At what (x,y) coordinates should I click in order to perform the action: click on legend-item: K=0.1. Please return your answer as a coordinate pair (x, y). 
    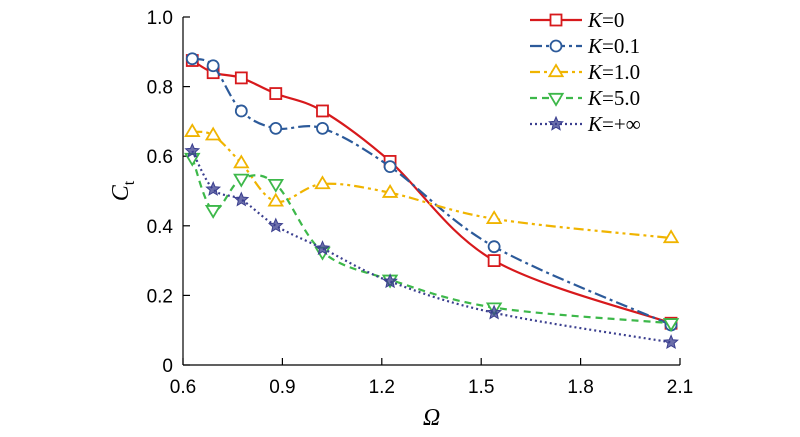
    Looking at the image, I should click on (585, 46).